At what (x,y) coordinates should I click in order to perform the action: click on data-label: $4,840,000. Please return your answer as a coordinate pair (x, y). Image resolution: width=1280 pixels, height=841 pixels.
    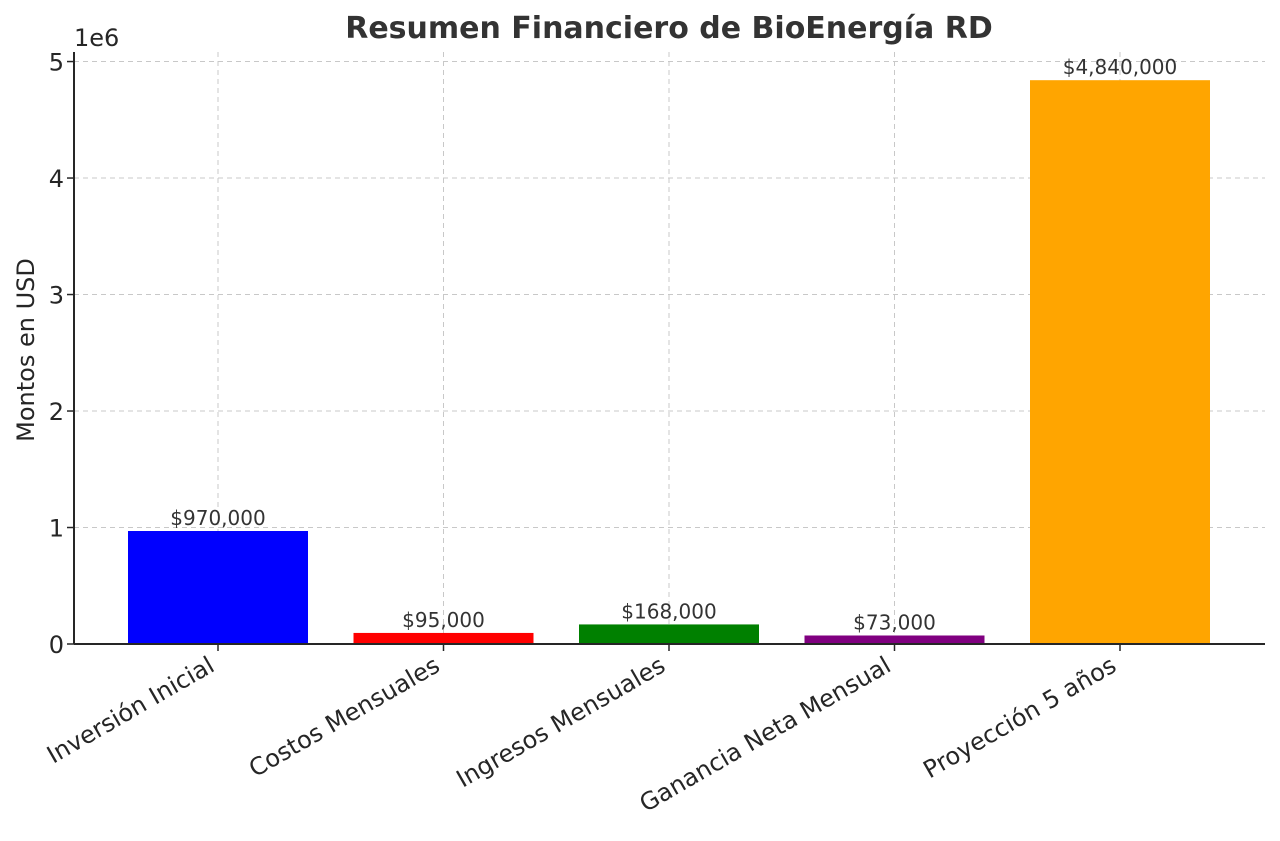
    Looking at the image, I should click on (1120, 67).